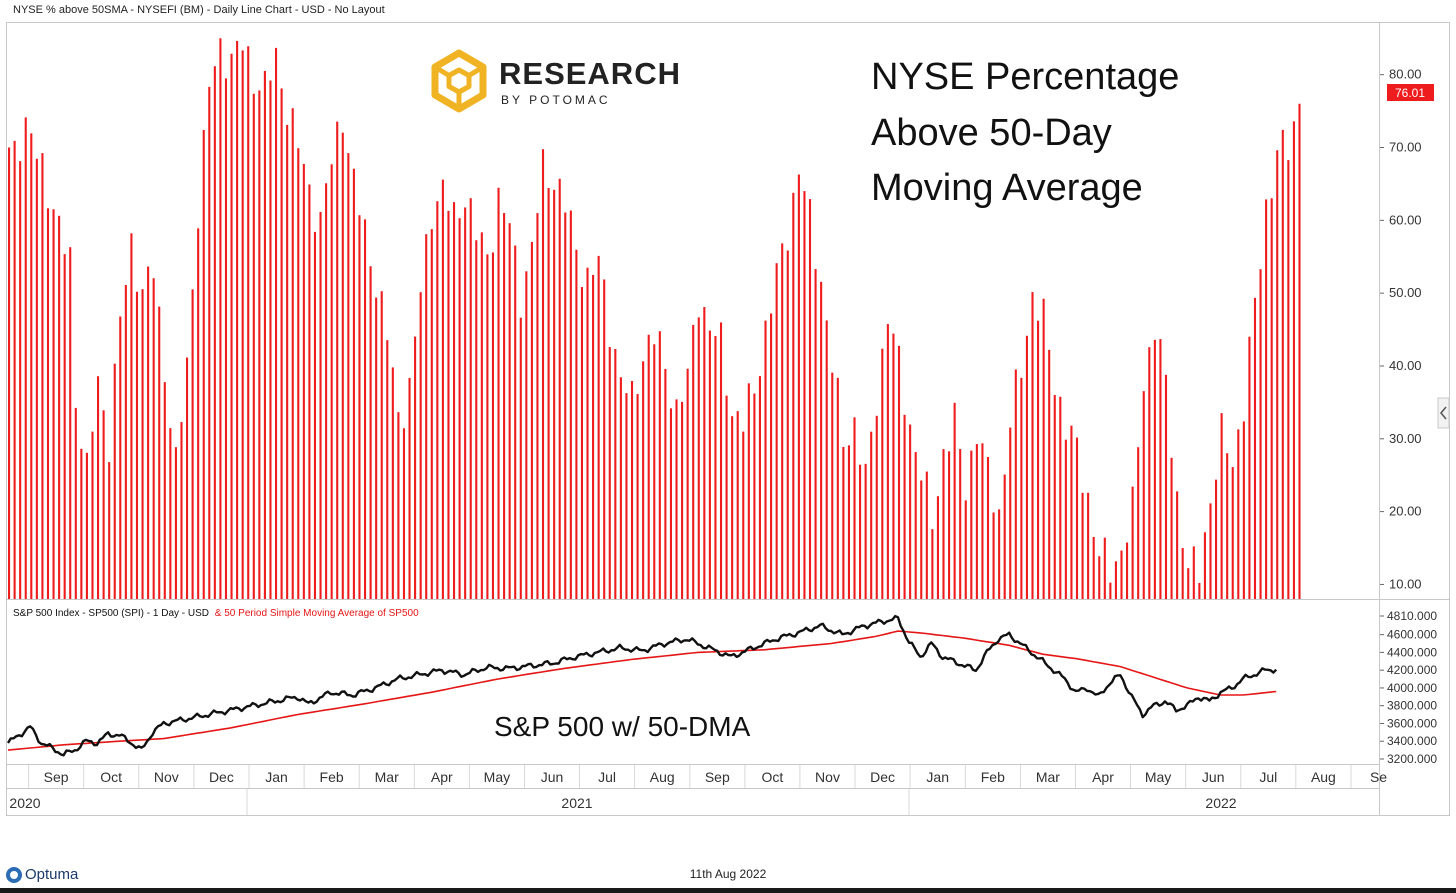 This screenshot has width=1456, height=893. I want to click on x-year-label: 2021, so click(576, 803).